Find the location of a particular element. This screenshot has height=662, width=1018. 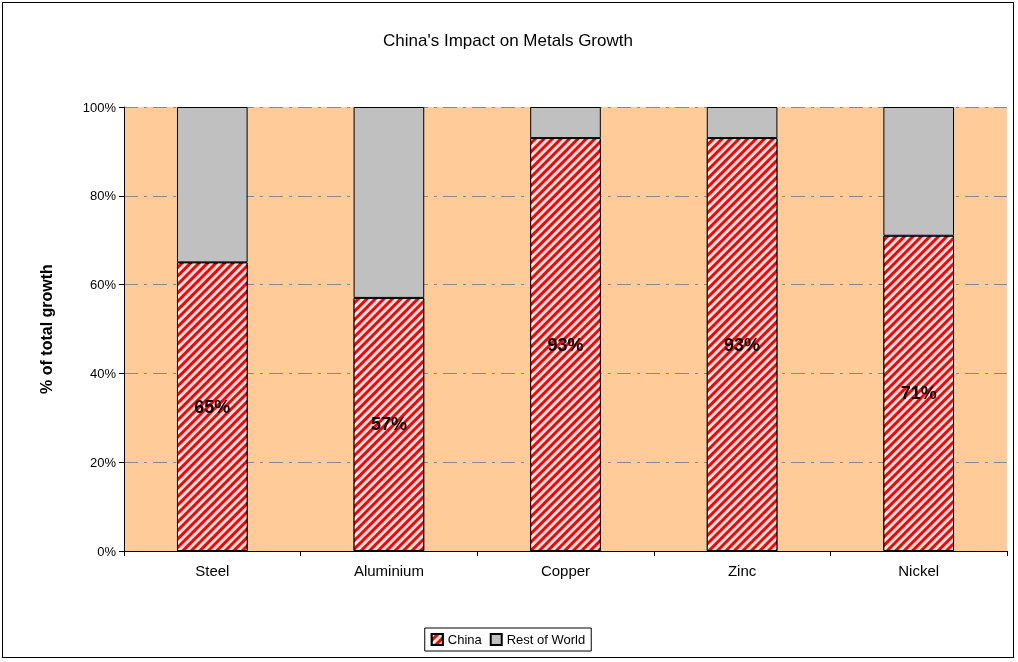

y-tick-label: 0% is located at coordinates (107, 551).